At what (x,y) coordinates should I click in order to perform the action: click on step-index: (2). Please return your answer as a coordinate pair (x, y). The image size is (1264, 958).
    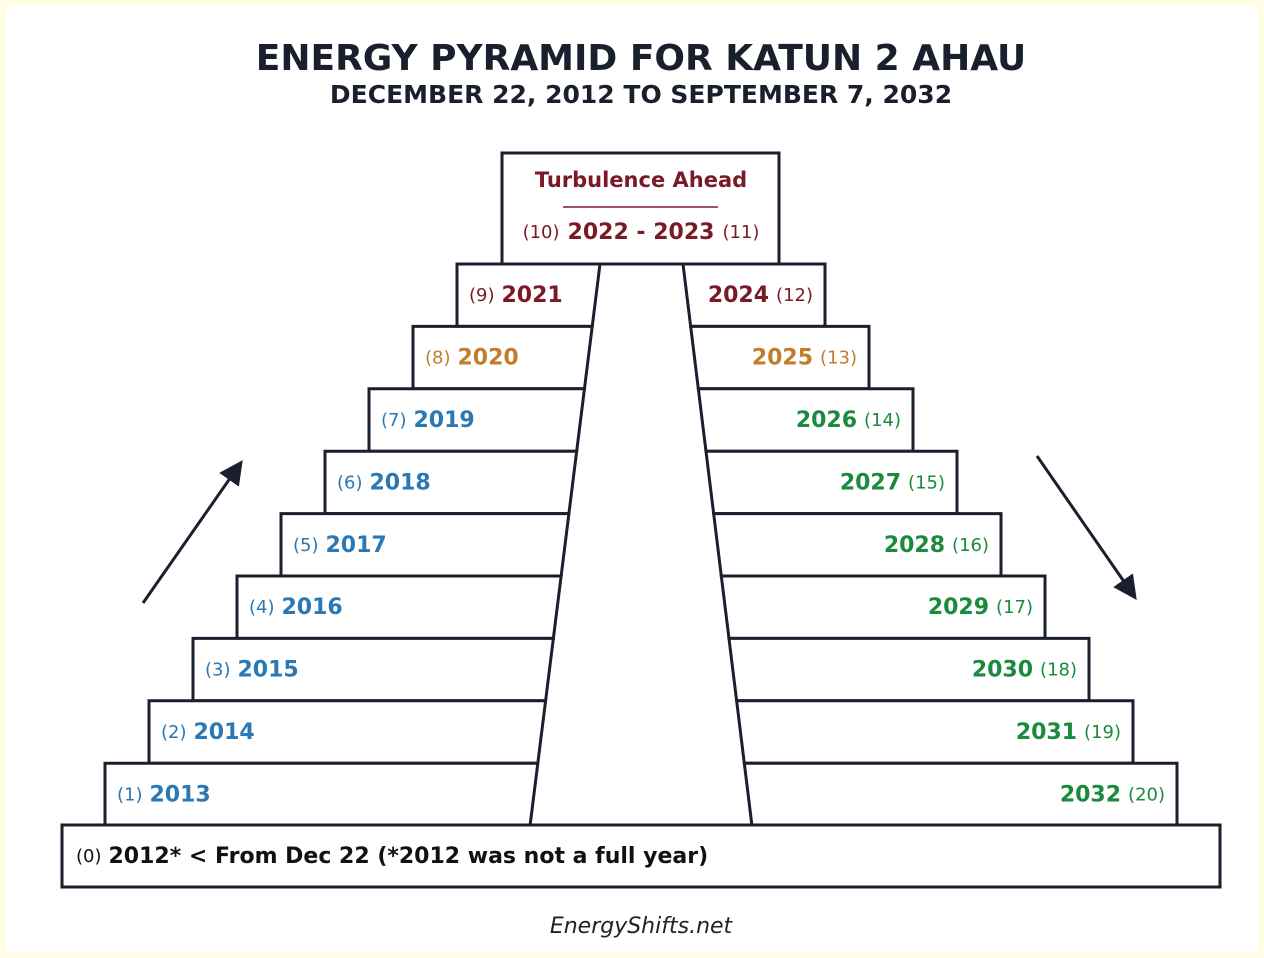
    Looking at the image, I should click on (174, 732).